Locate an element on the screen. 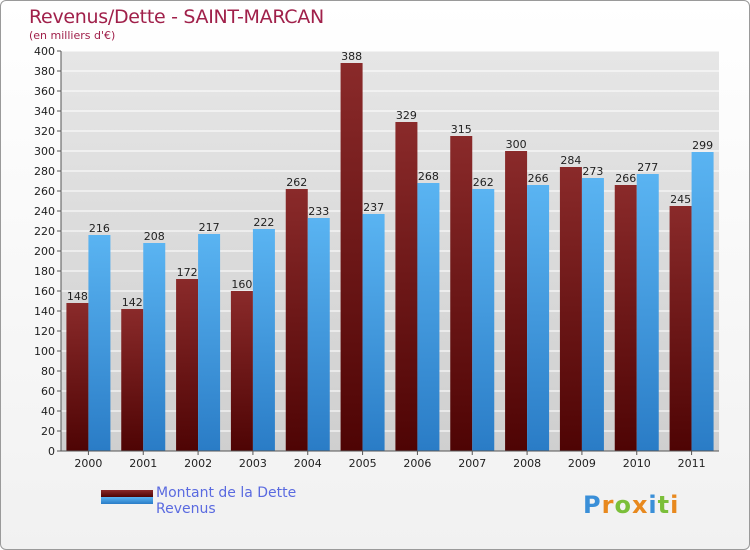 This screenshot has width=750, height=550. data-label-revenus: 222 is located at coordinates (263, 222).